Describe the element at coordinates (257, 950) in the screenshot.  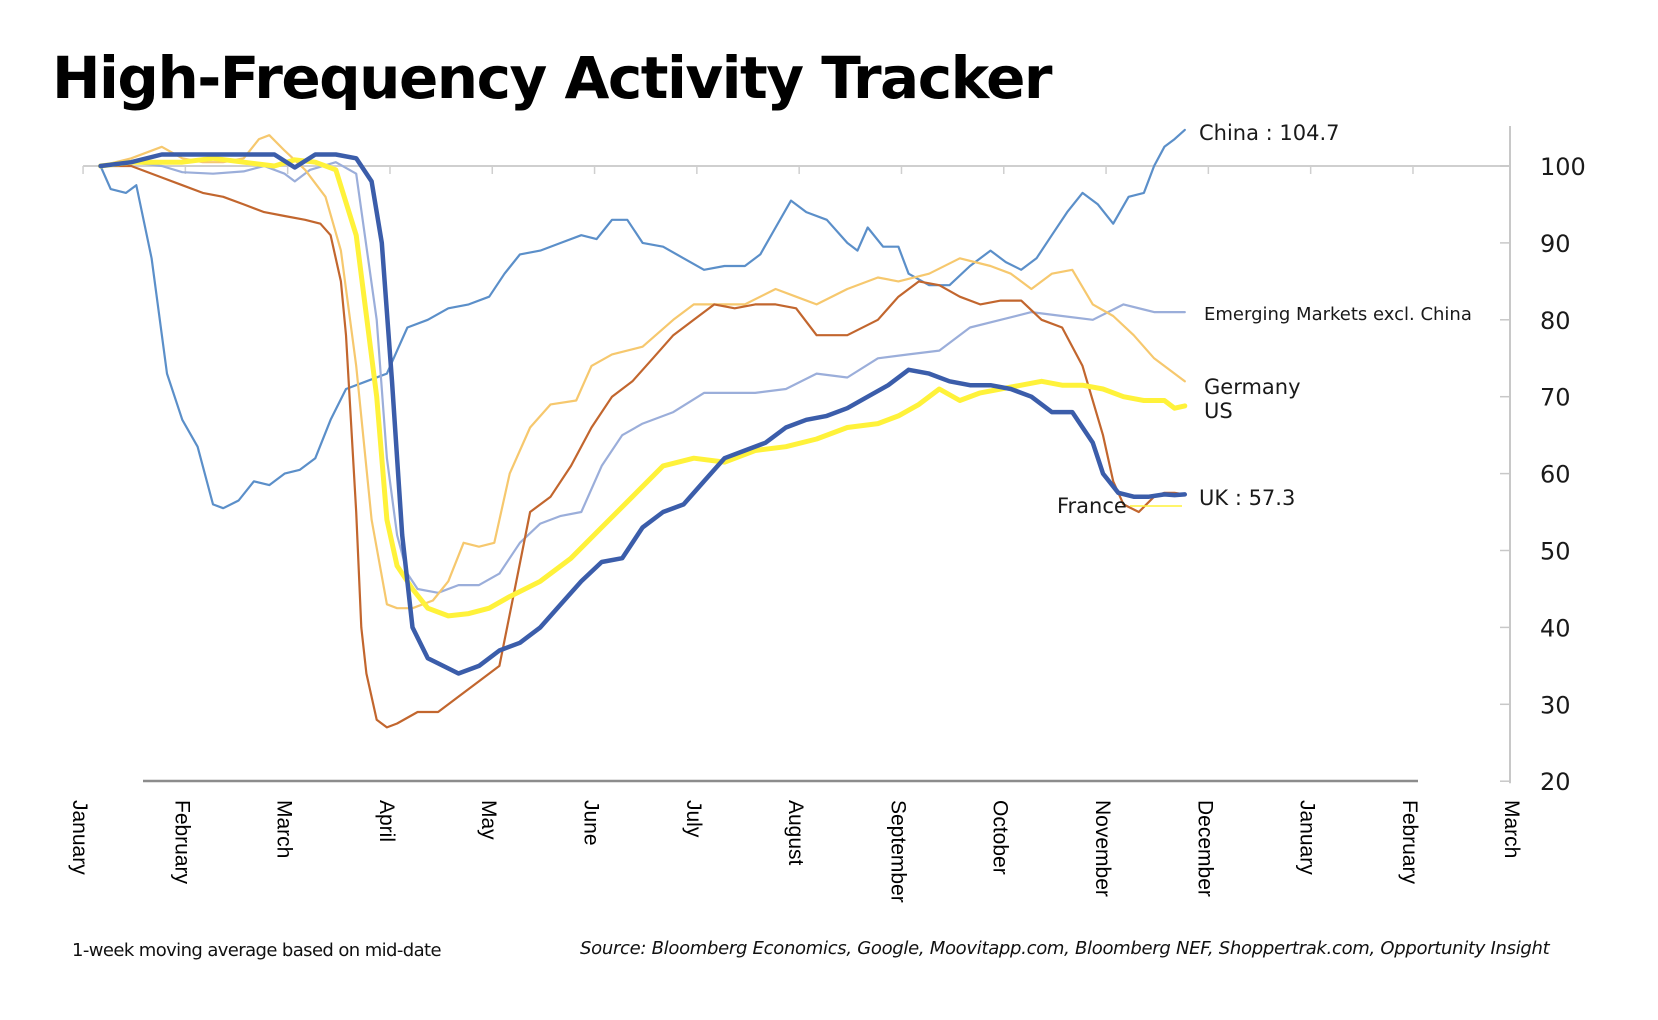
I see `footnote: 1-week moving average based on mid-date` at that location.